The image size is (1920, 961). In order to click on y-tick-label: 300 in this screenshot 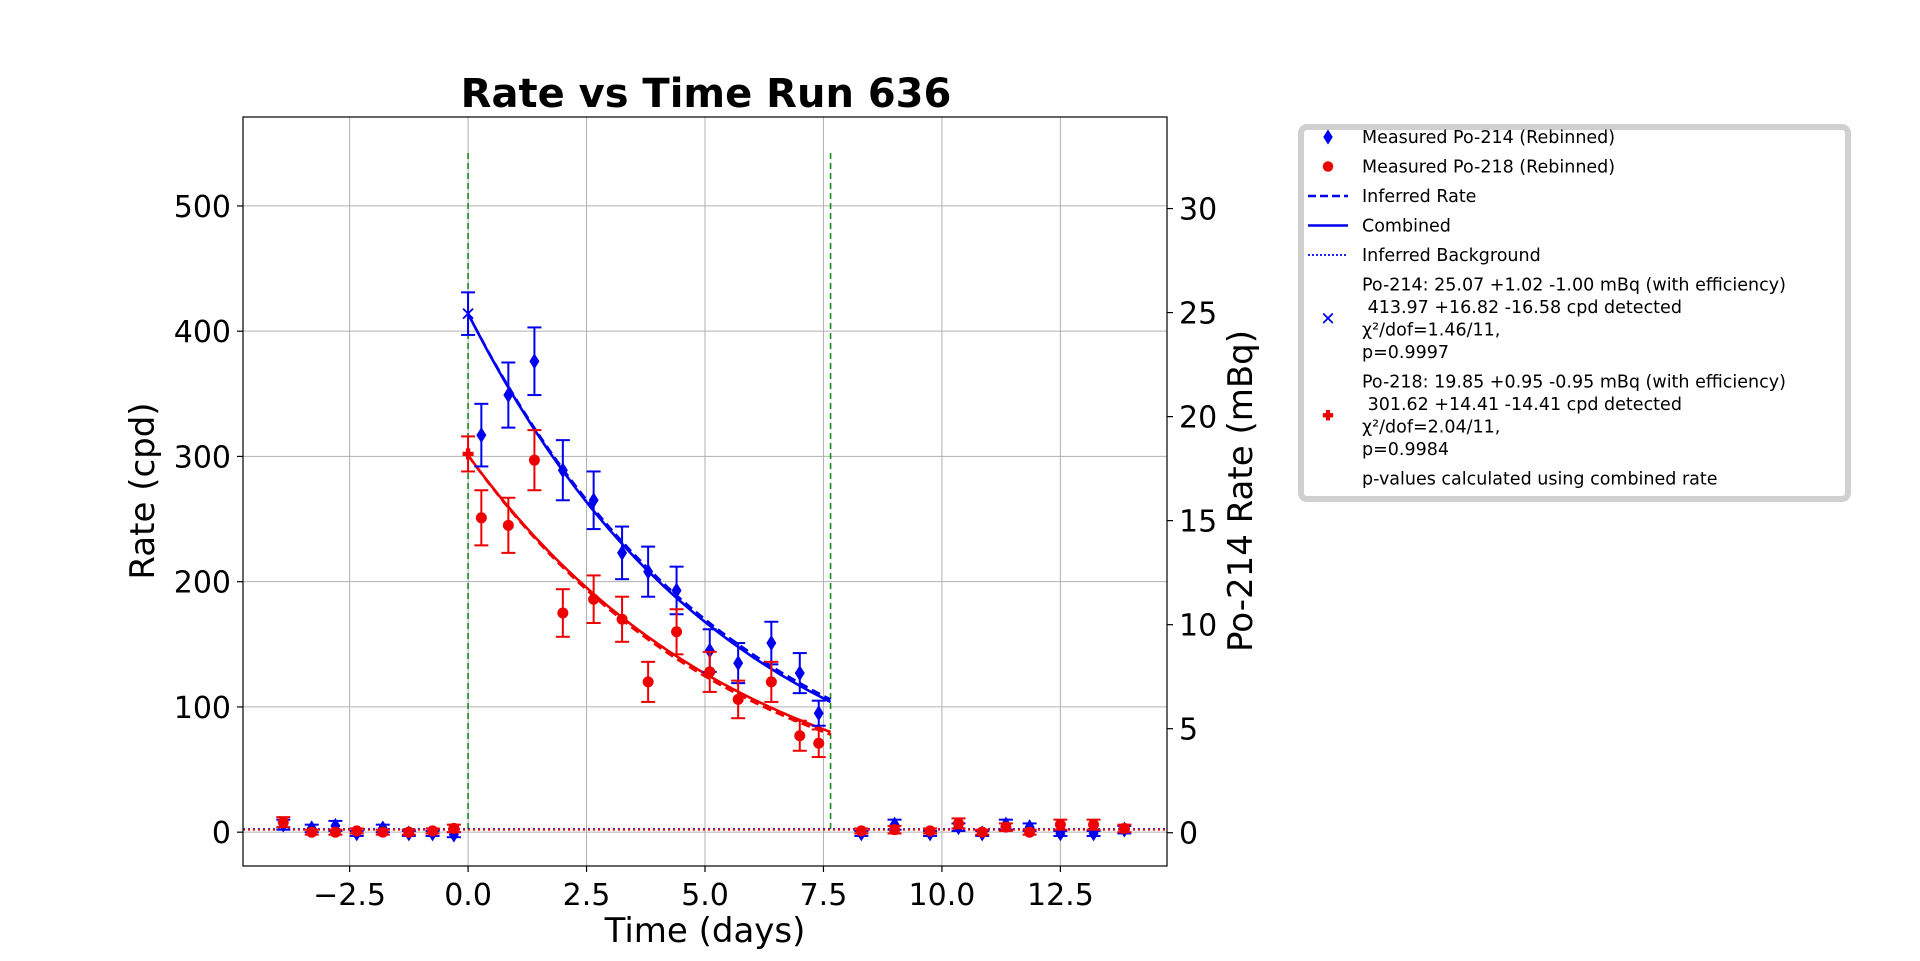, I will do `click(202, 457)`.